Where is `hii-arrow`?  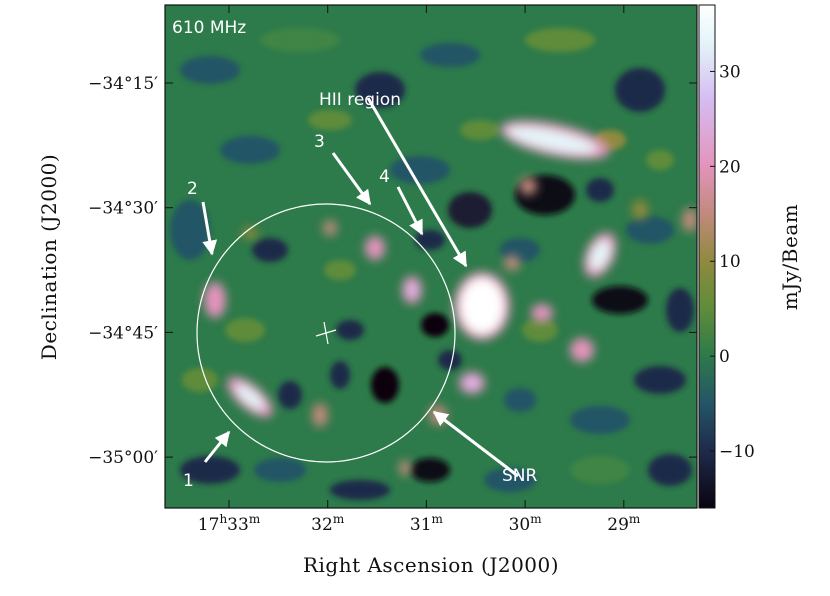 hii-arrow is located at coordinates (417, 182).